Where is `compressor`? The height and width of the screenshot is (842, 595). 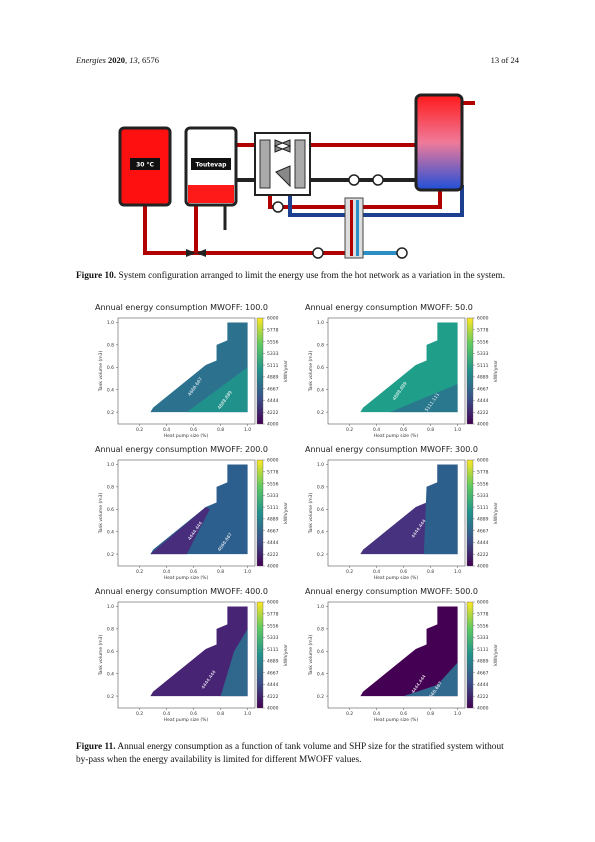
compressor is located at coordinates (283, 176).